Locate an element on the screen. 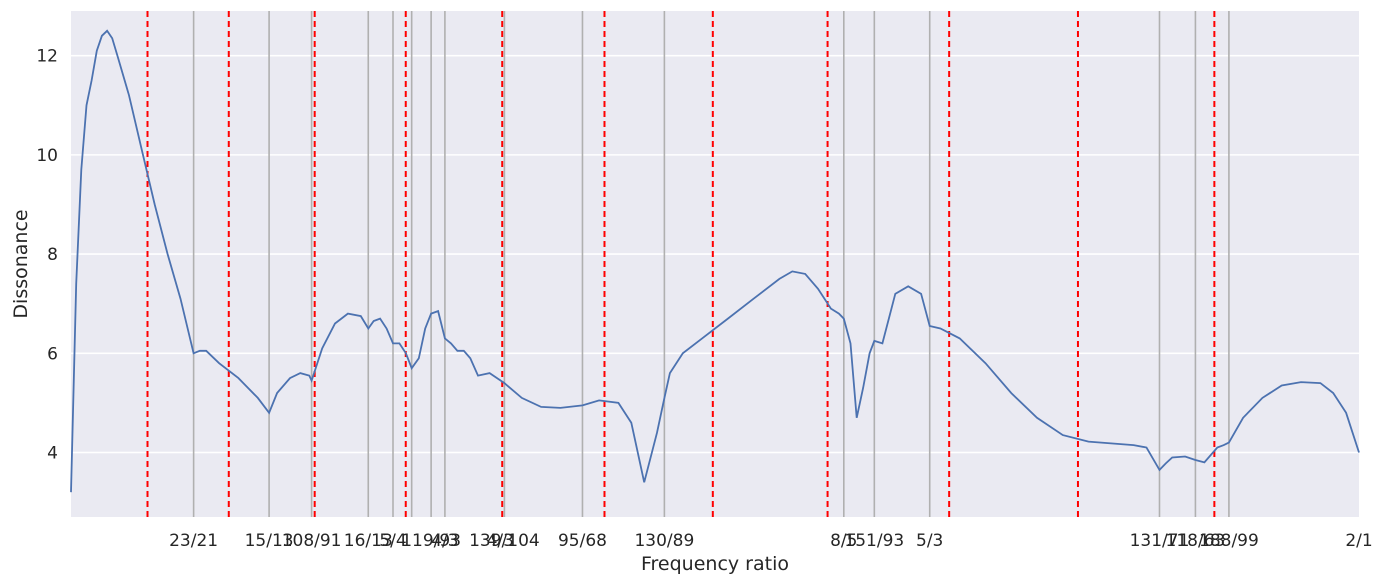 The height and width of the screenshot is (584, 1384). y-tick-label: 8 is located at coordinates (52, 255).